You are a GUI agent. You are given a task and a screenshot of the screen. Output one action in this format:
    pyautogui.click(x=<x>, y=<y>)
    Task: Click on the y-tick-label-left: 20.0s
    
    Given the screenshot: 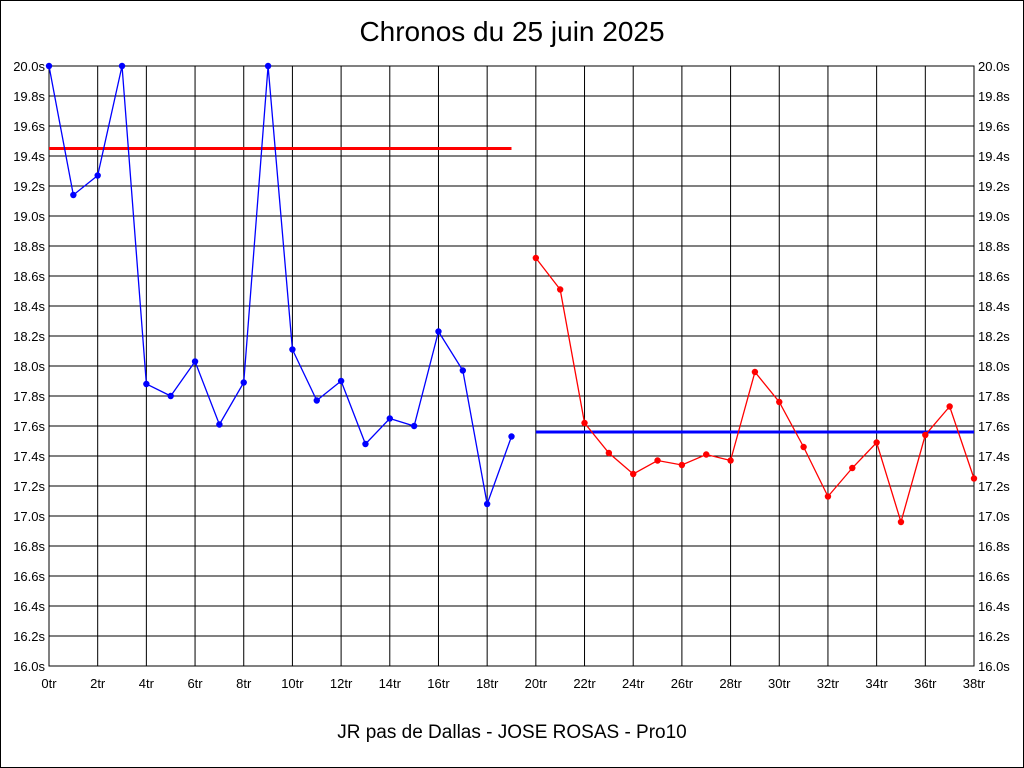 What is the action you would take?
    pyautogui.click(x=29, y=66)
    